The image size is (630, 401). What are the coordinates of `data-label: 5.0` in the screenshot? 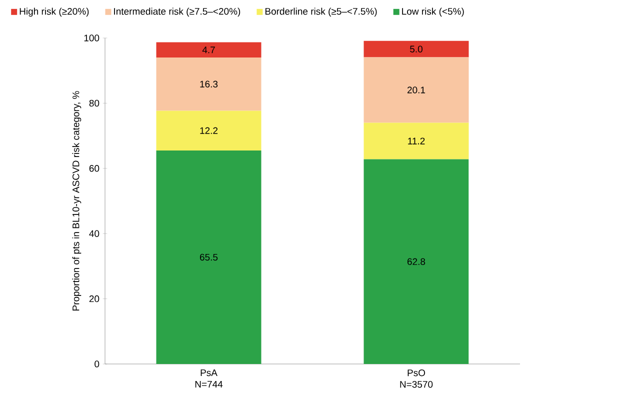 It's located at (416, 49).